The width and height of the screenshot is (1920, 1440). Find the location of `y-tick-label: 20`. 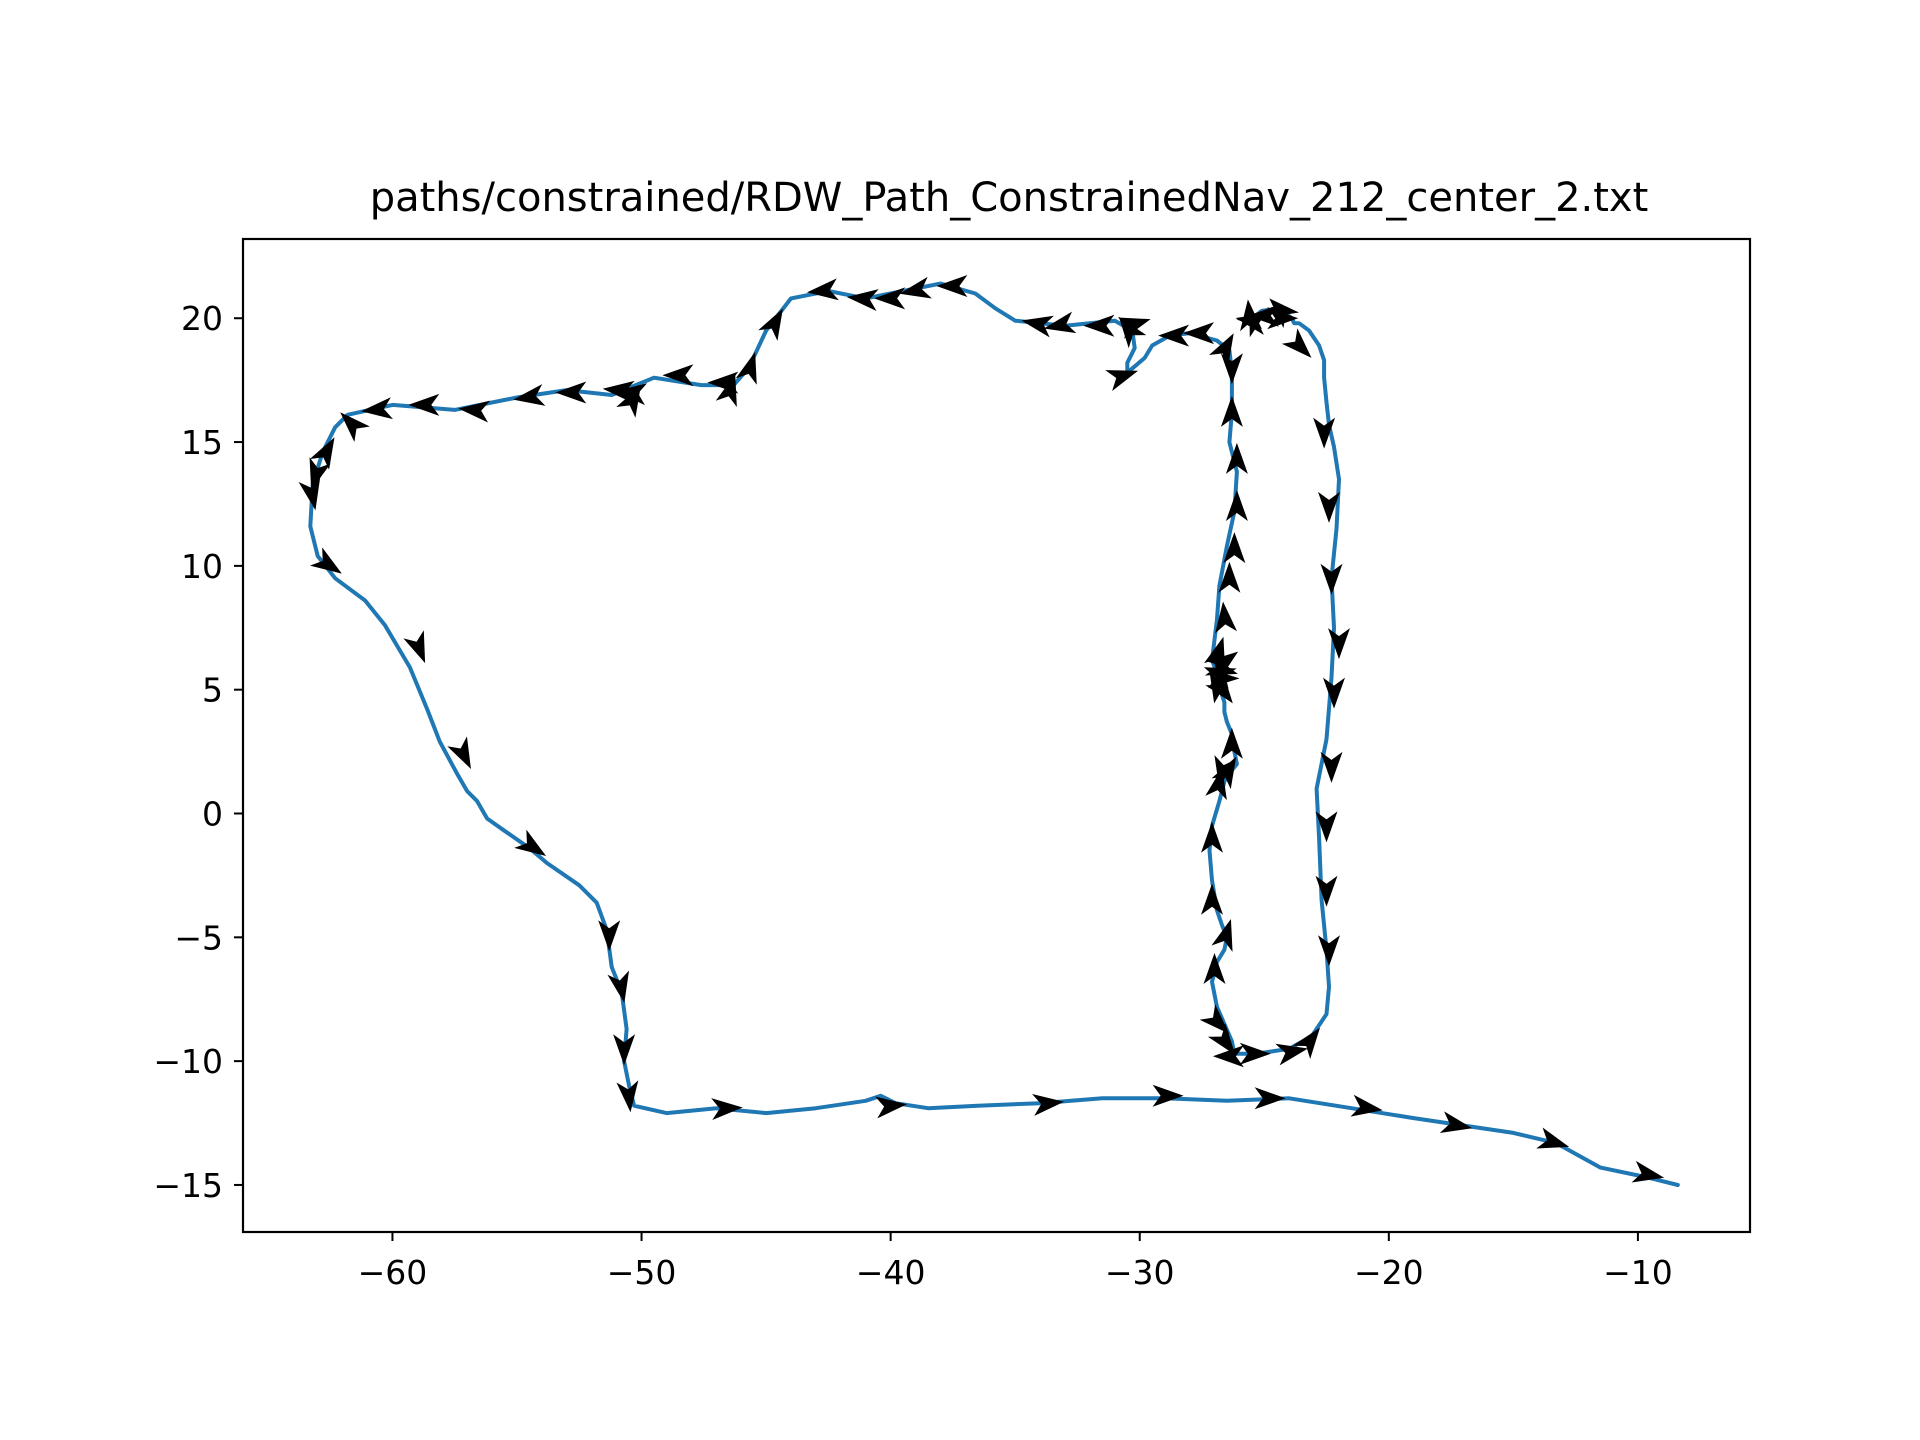

y-tick-label: 20 is located at coordinates (202, 318).